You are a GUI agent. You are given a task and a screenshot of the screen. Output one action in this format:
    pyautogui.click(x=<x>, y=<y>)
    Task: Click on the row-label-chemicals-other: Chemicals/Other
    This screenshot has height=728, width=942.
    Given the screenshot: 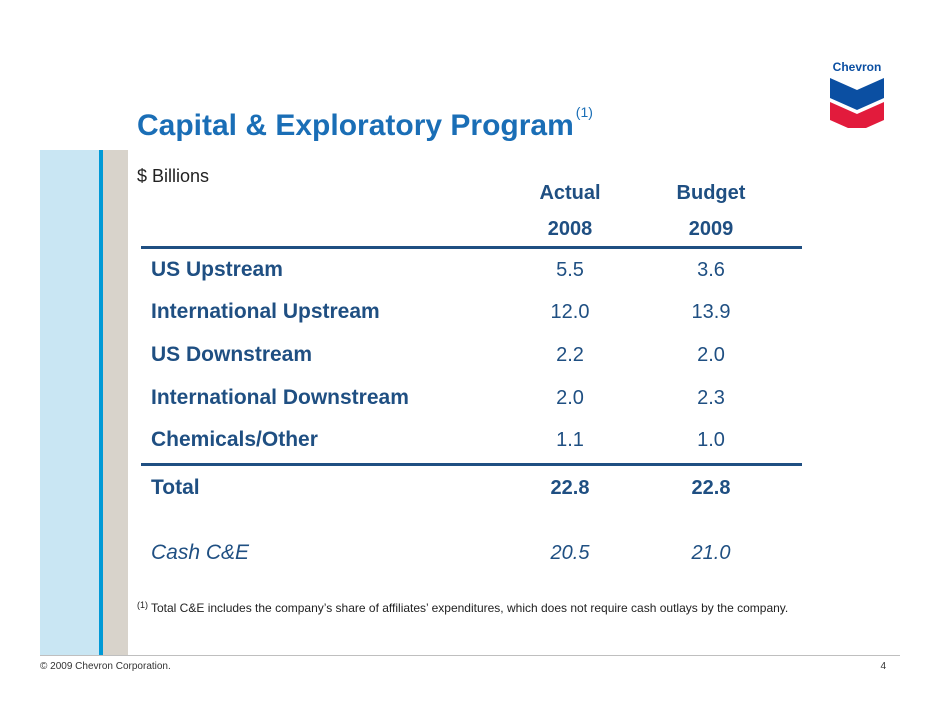 What is the action you would take?
    pyautogui.click(x=234, y=439)
    